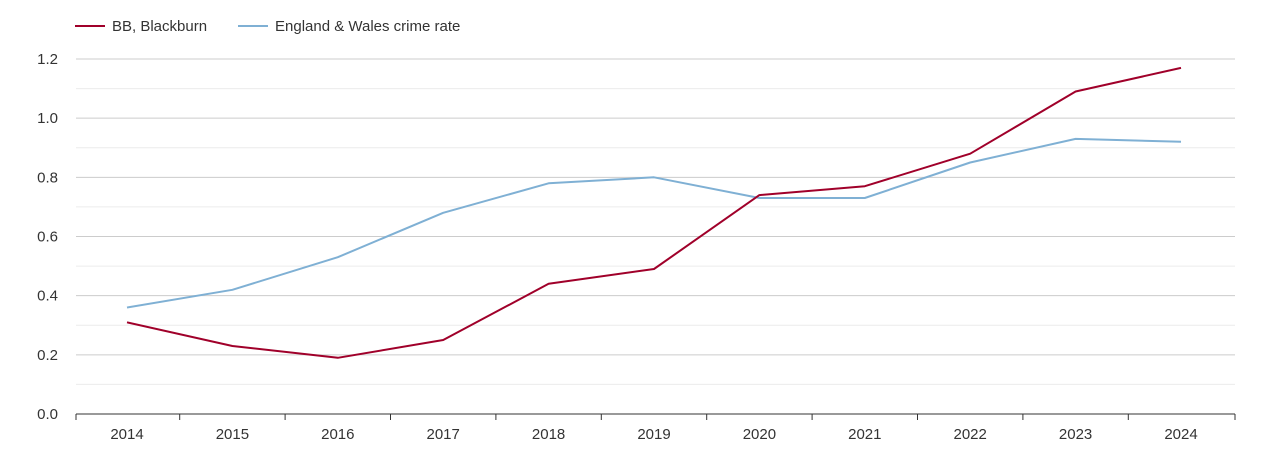 This screenshot has width=1270, height=450. I want to click on x-tick-label: 2019, so click(653, 434).